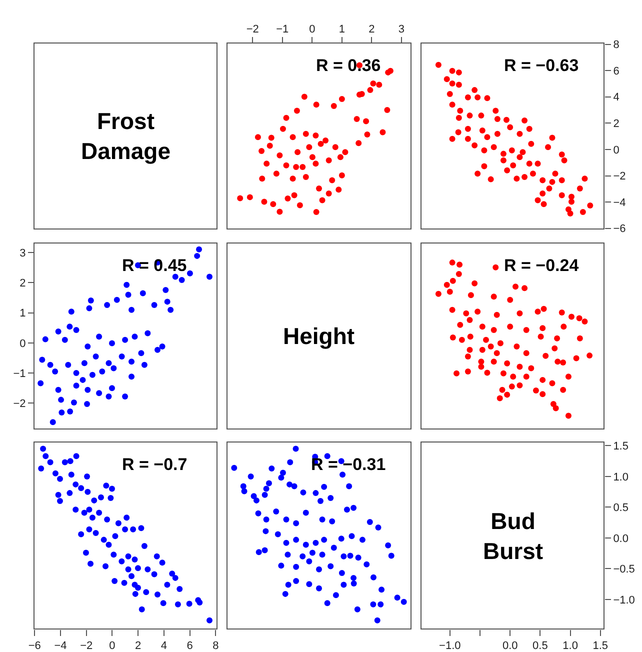  I want to click on y-tick-label: 4, so click(616, 98).